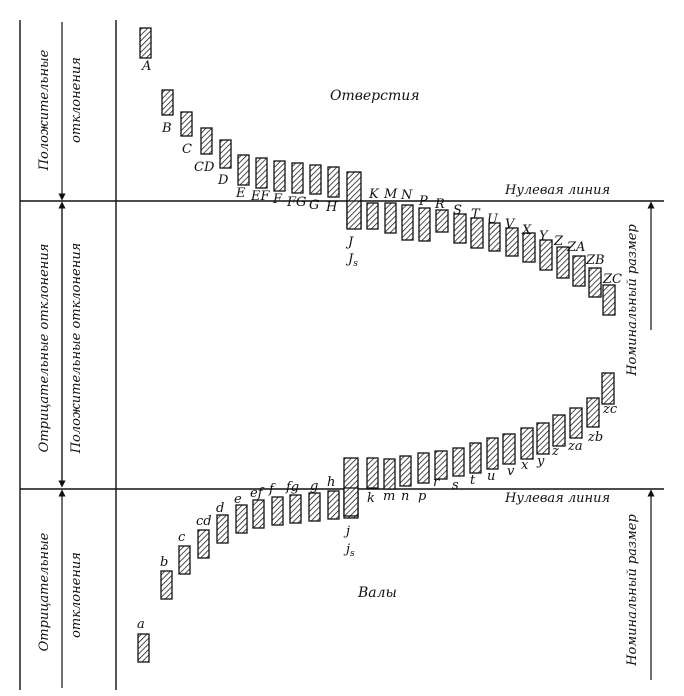 This screenshot has height=696, width=684. I want to click on hole-field-B, so click(167, 102).